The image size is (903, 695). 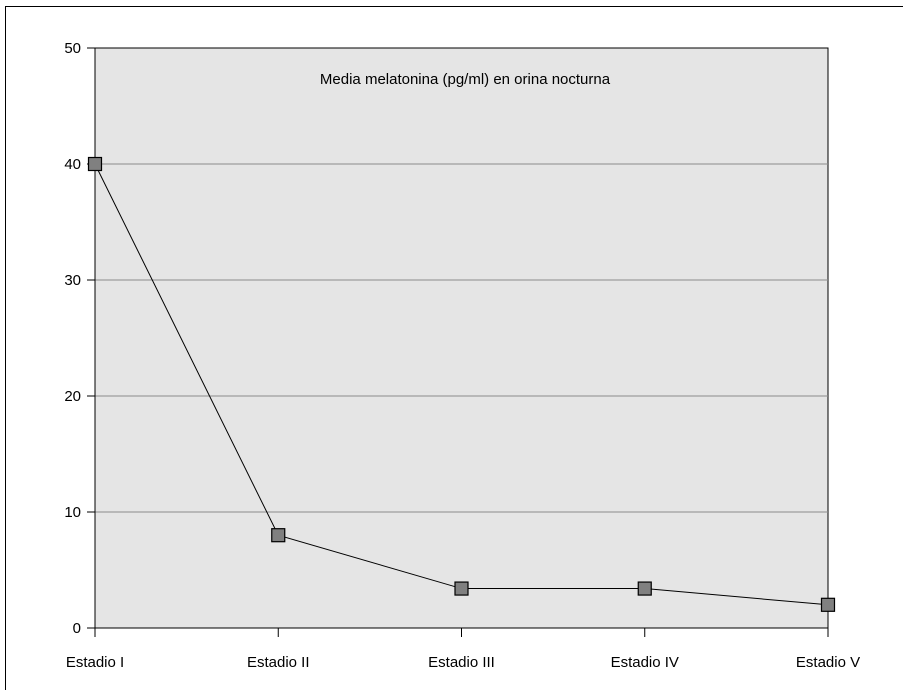 What do you see at coordinates (72, 338) in the screenshot?
I see `y-tick-labels: 0 10 20 30 40 50` at bounding box center [72, 338].